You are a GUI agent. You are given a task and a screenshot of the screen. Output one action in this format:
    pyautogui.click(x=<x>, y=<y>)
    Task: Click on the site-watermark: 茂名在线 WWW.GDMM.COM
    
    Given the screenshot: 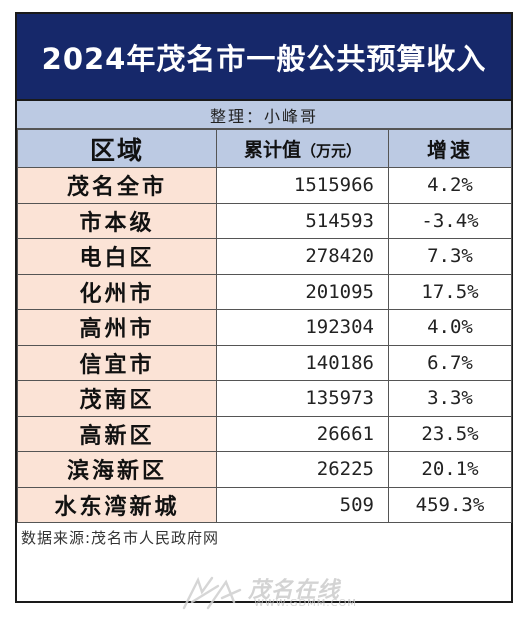 What is the action you would take?
    pyautogui.click(x=278, y=593)
    